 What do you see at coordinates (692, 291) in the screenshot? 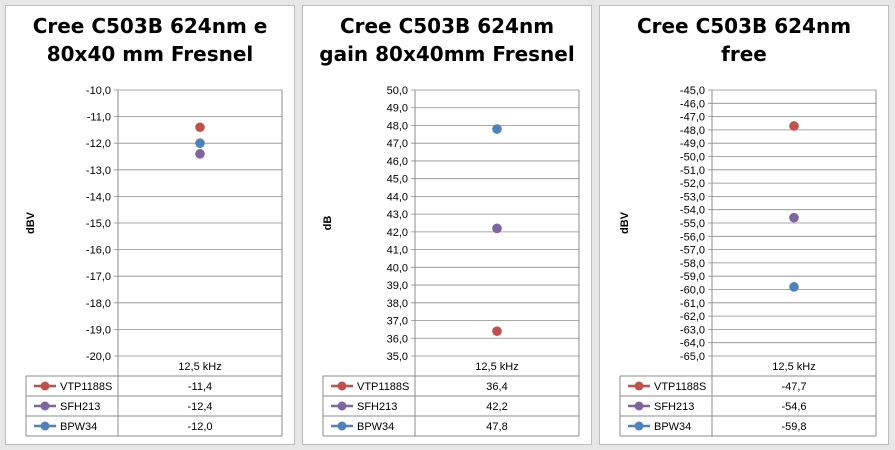
I see `y-tick-label: -60,0` at bounding box center [692, 291].